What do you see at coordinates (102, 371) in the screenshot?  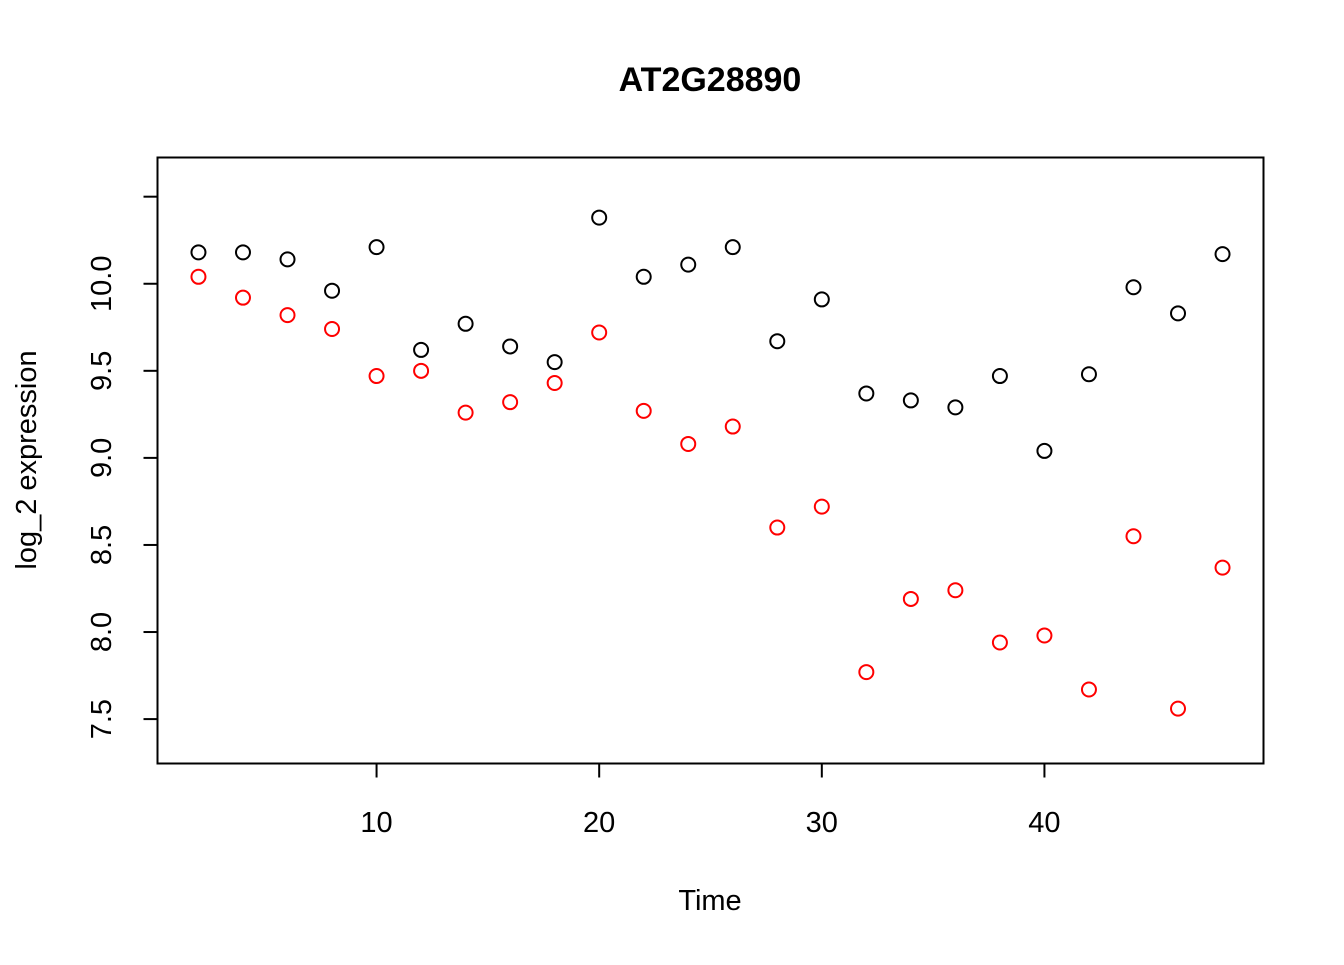 I see `y-tick-label: 9.5` at bounding box center [102, 371].